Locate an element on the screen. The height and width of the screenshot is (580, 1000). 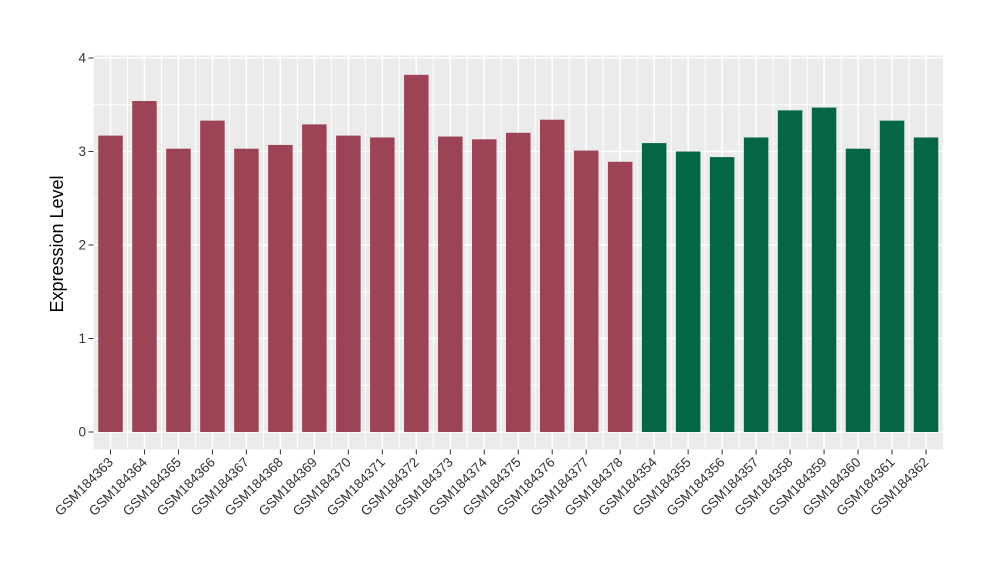
bar-GSM184360 is located at coordinates (858, 290).